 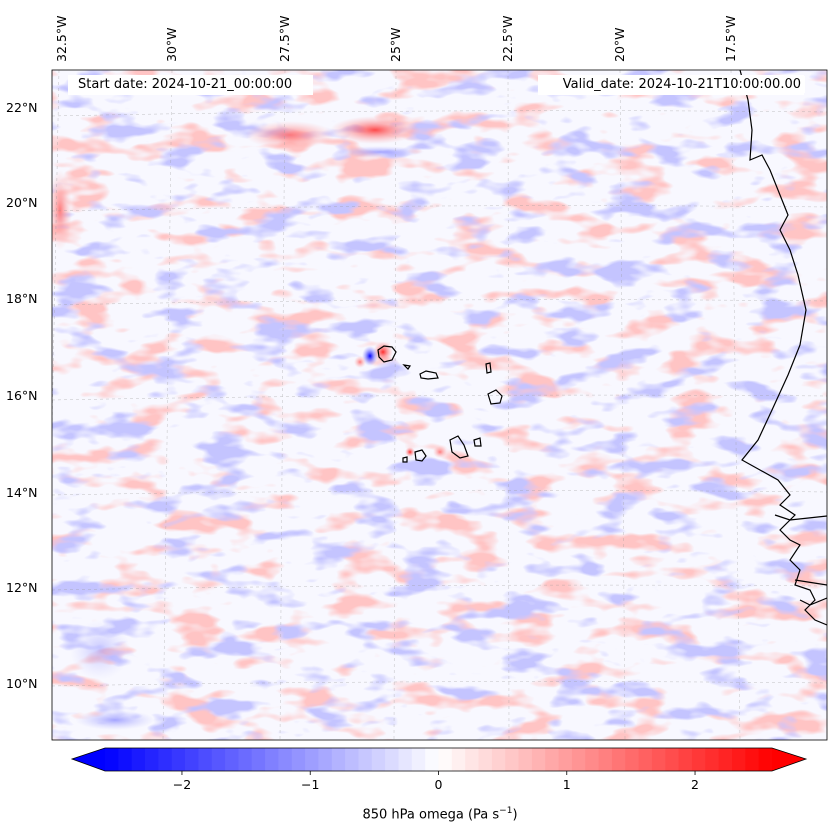 What do you see at coordinates (695, 784) in the screenshot?
I see `colorbar-tick-label: 2` at bounding box center [695, 784].